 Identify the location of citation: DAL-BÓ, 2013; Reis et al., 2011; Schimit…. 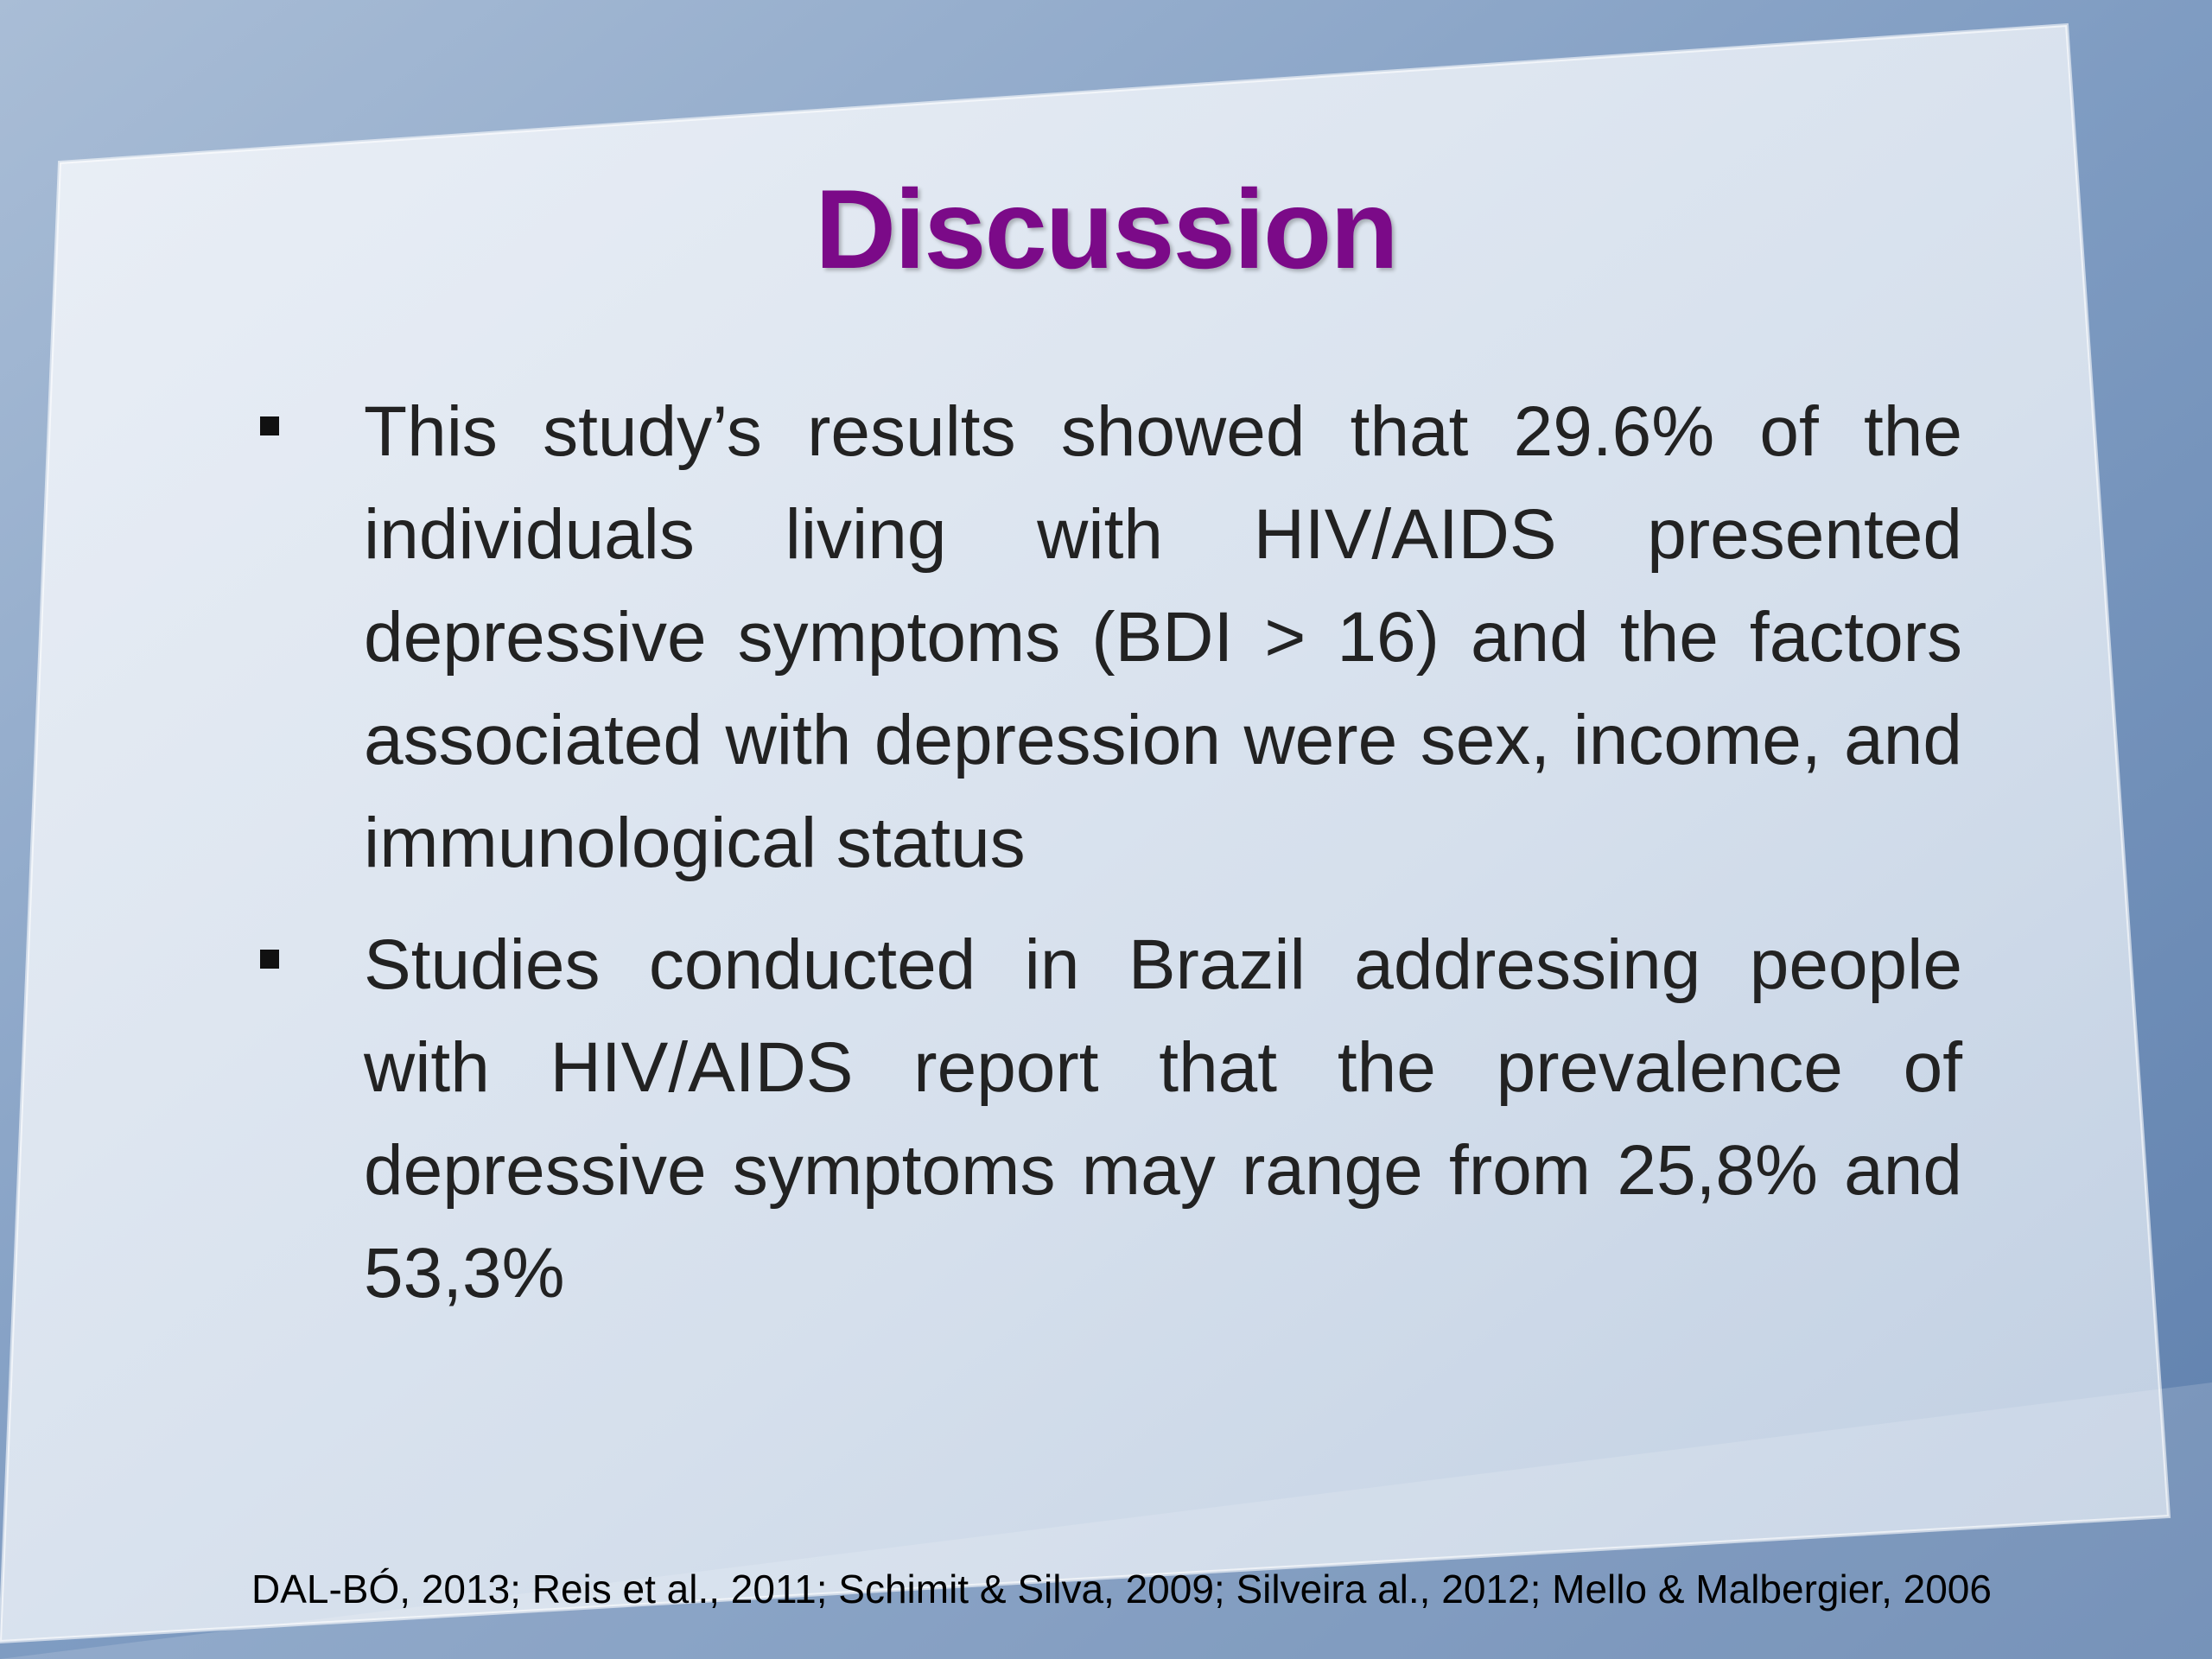
(1121, 1589).